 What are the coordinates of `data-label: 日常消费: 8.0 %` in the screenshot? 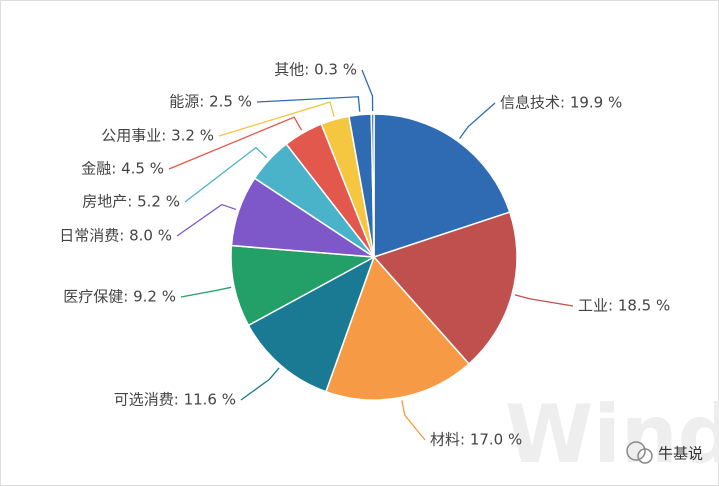 It's located at (115, 236).